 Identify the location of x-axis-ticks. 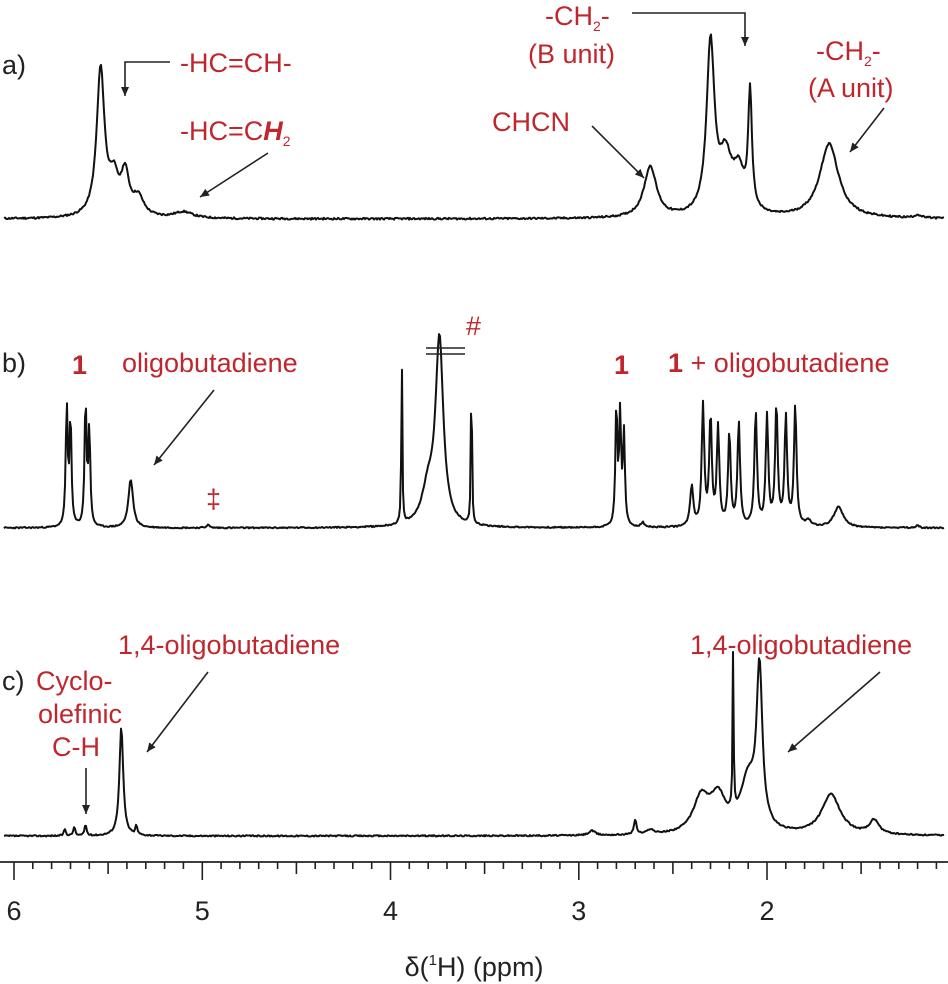
(475, 871).